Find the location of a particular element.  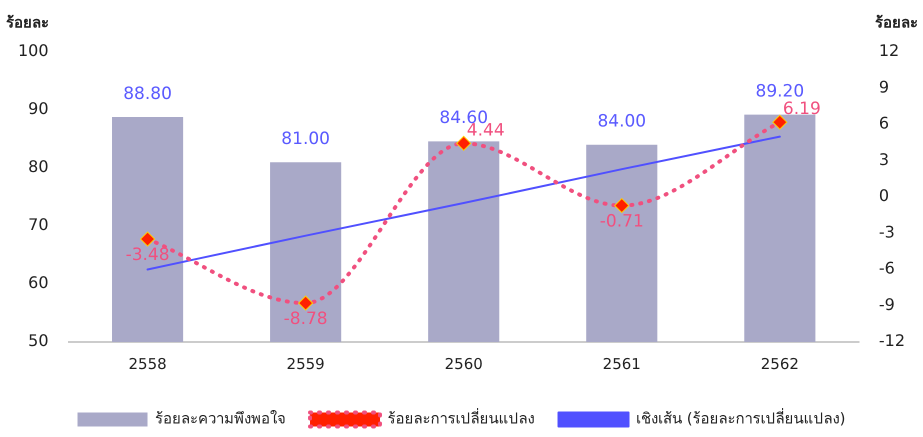

y2-tick-label: -6 is located at coordinates (886, 268).